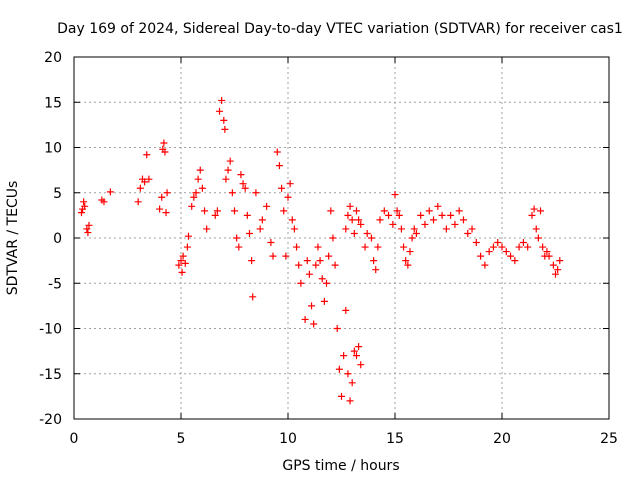 This screenshot has height=480, width=640. I want to click on x-tick-label: 25, so click(609, 439).